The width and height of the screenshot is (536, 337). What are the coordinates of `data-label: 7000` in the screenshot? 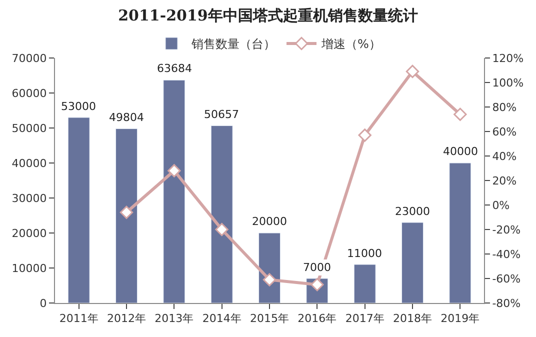 It's located at (317, 267).